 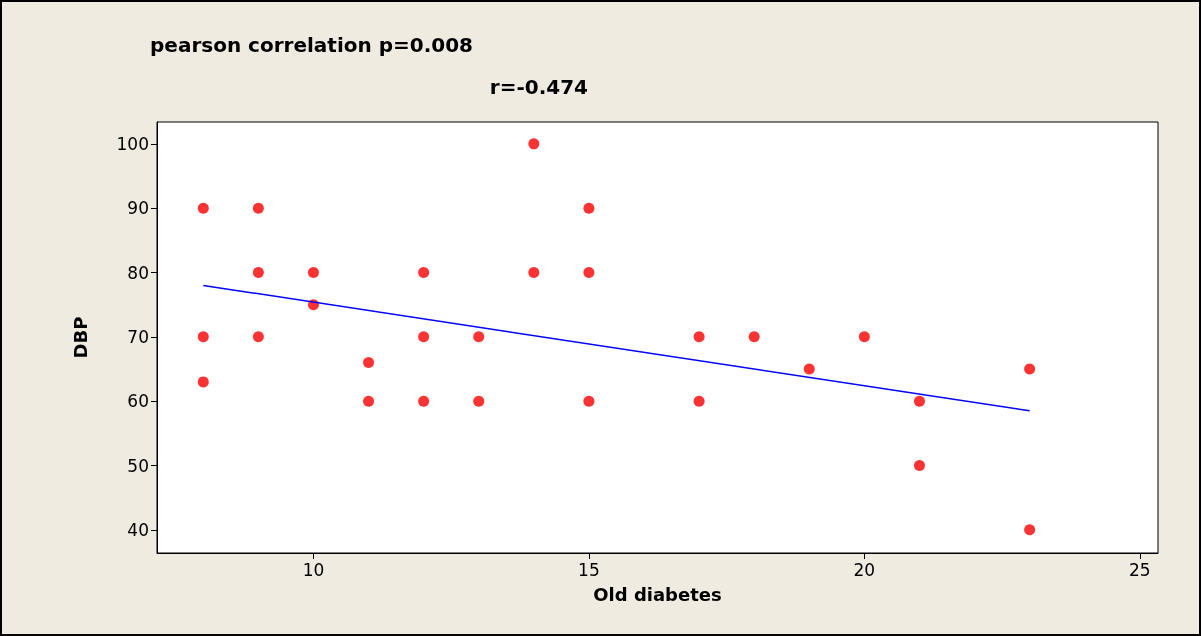 What do you see at coordinates (138, 529) in the screenshot?
I see `y-tick-label: 40` at bounding box center [138, 529].